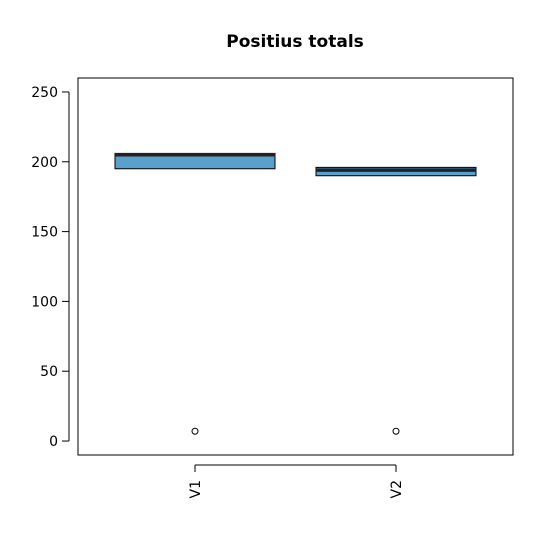  I want to click on y-tick-label: 250, so click(44, 93).